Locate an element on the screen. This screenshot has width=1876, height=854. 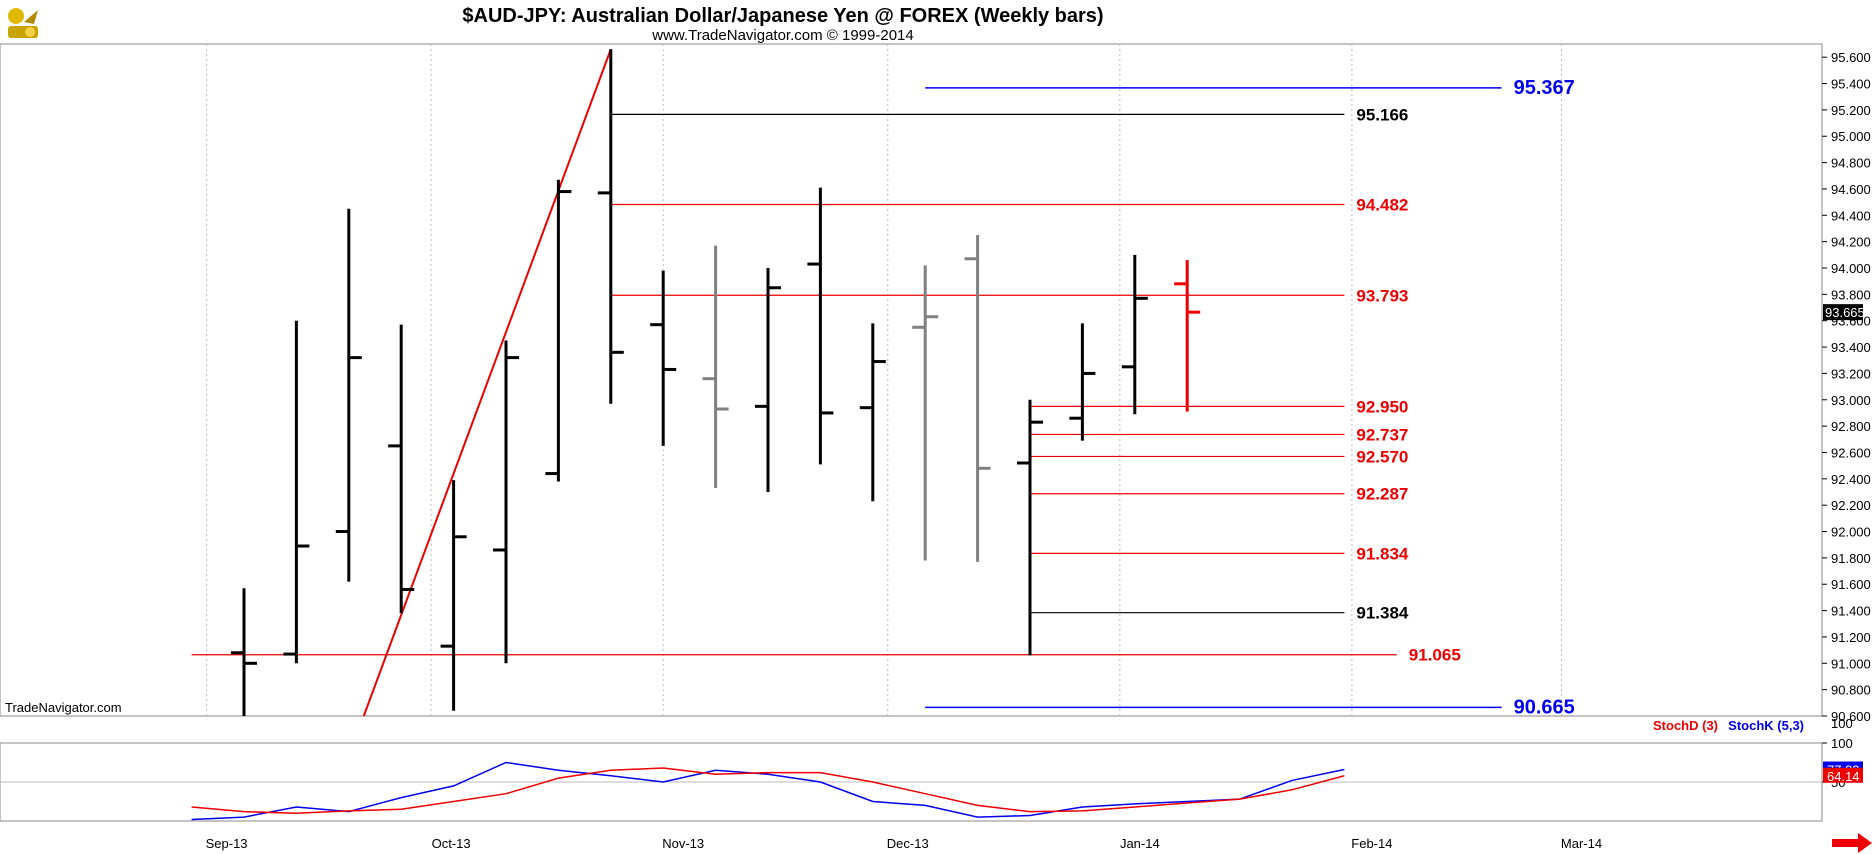
level-label: 91.834 is located at coordinates (1382, 553).